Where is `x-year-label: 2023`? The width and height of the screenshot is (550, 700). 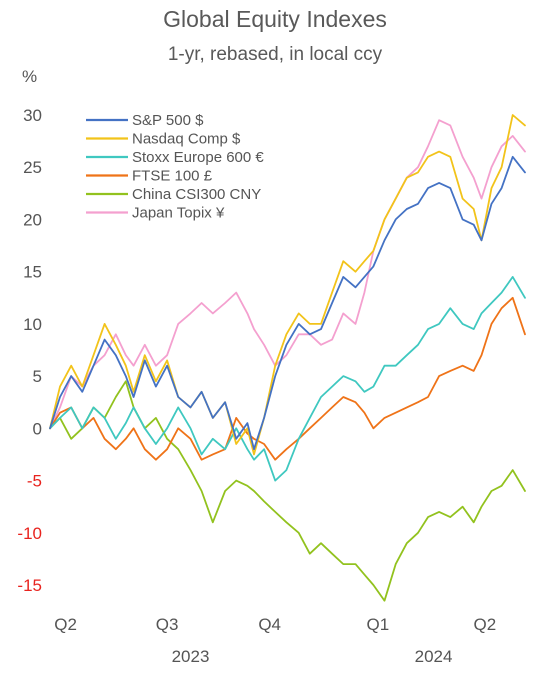
x-year-label: 2023 is located at coordinates (191, 656).